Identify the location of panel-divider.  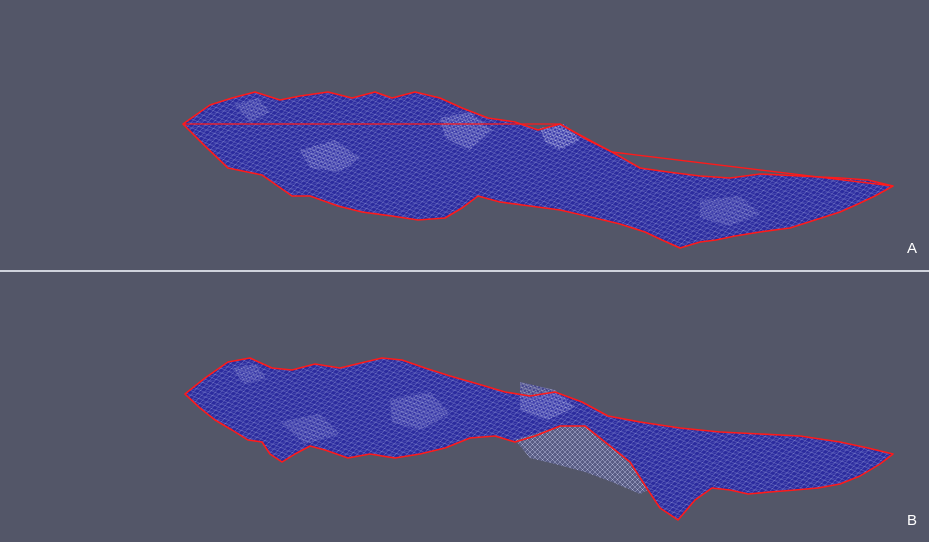
(464, 271).